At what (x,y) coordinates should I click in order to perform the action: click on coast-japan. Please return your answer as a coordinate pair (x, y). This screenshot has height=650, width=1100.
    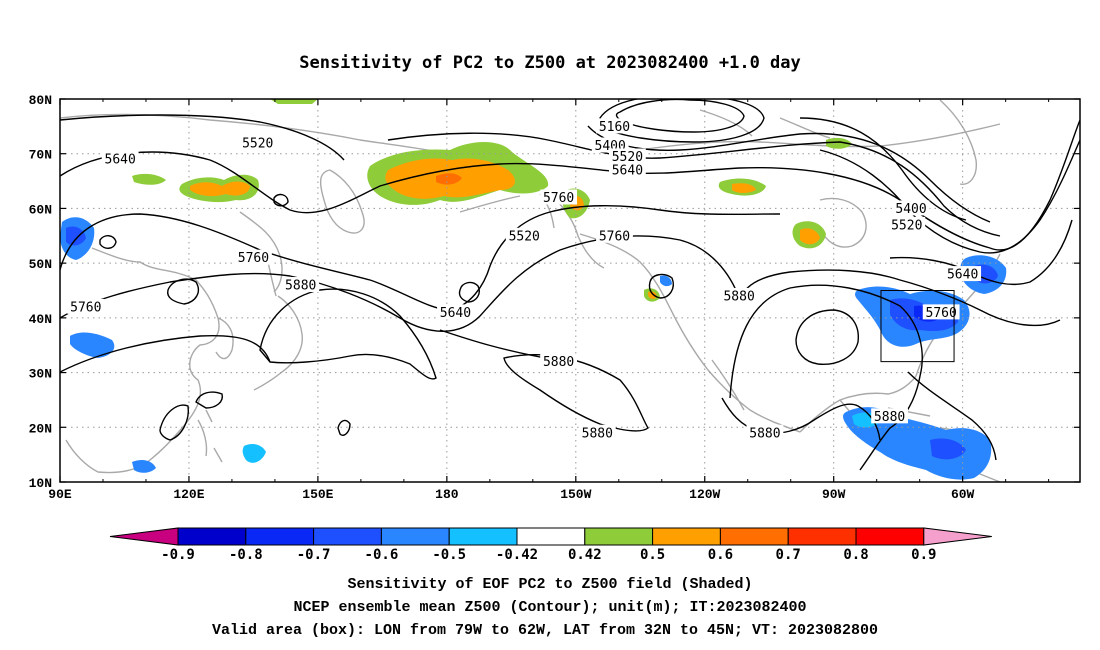
    Looking at the image, I should click on (278, 343).